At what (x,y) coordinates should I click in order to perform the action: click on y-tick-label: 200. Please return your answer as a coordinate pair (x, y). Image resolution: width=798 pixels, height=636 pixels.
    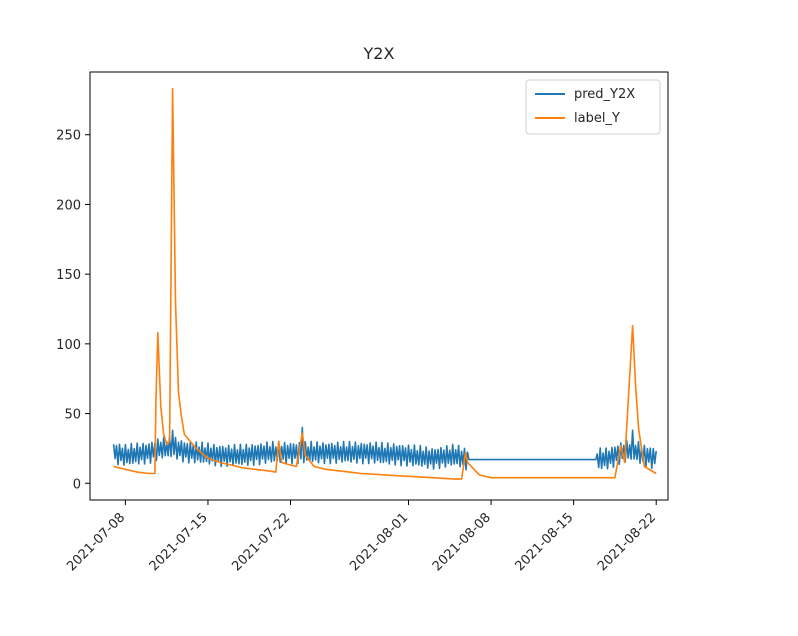
    Looking at the image, I should click on (68, 205).